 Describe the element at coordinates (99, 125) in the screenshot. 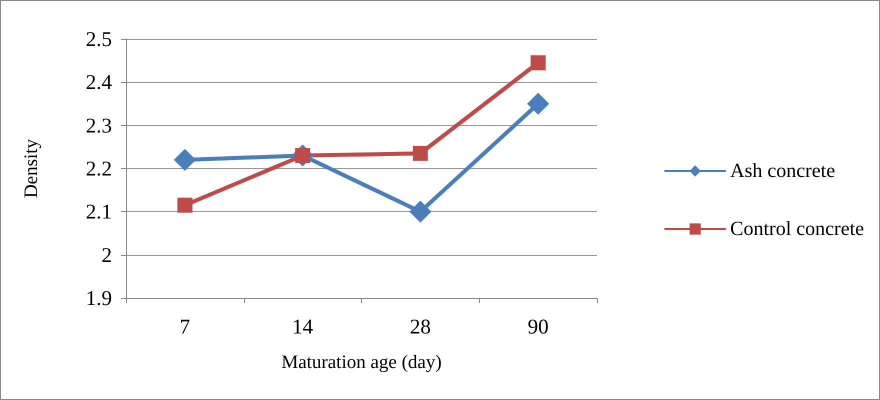

I see `y-tick-label: 2.3` at that location.